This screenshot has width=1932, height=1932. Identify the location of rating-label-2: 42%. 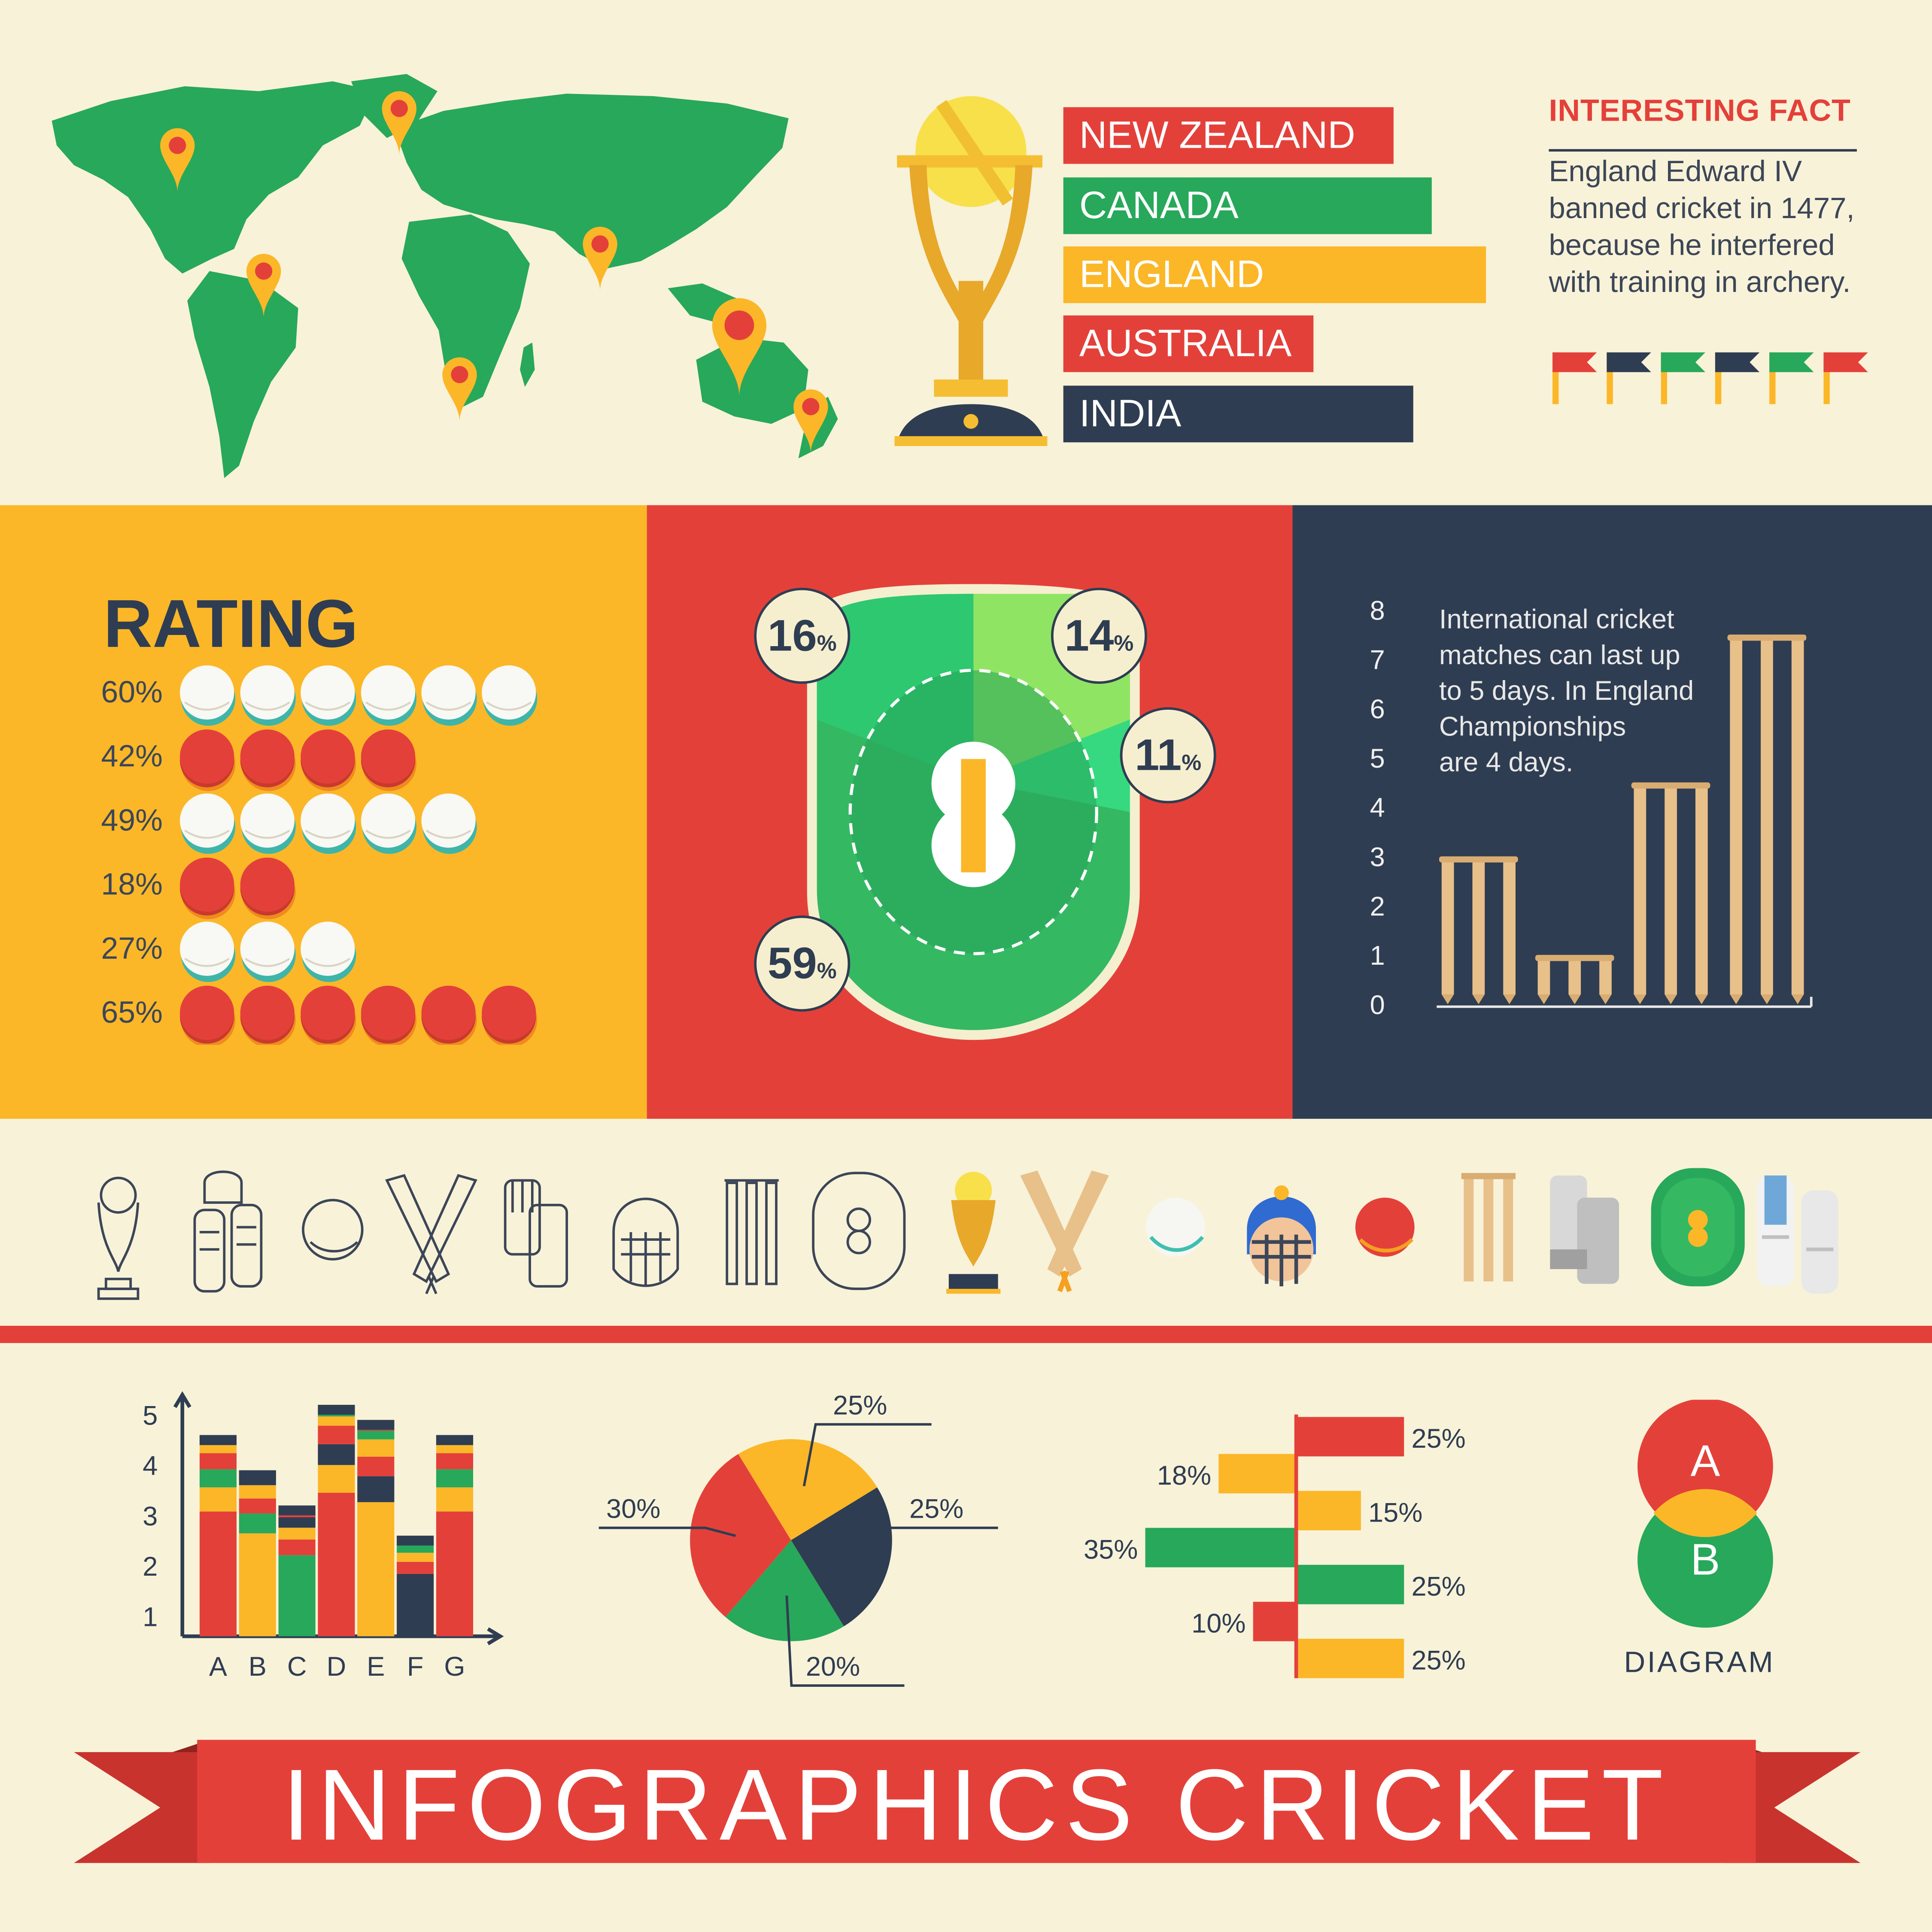
(132, 757).